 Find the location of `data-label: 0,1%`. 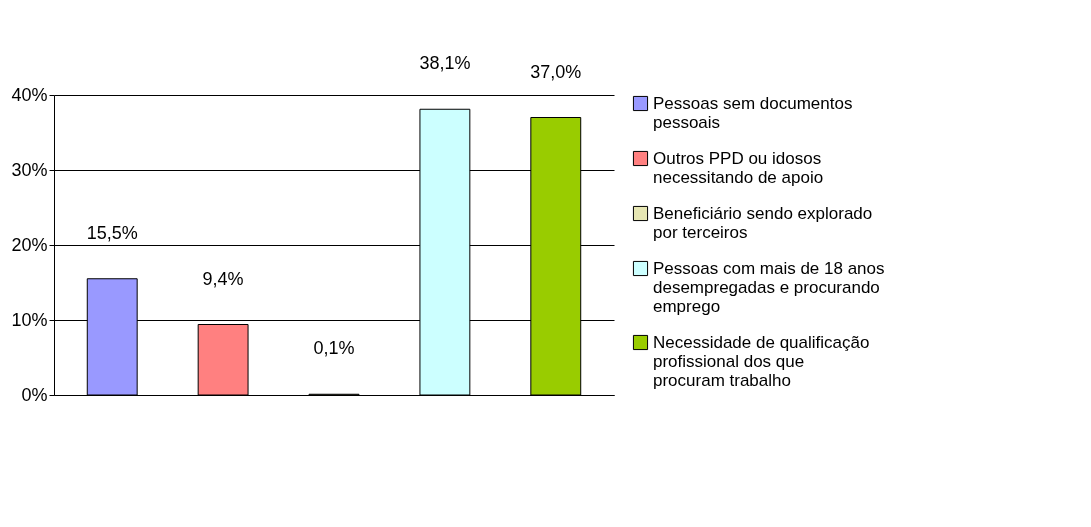

data-label: 0,1% is located at coordinates (334, 348).